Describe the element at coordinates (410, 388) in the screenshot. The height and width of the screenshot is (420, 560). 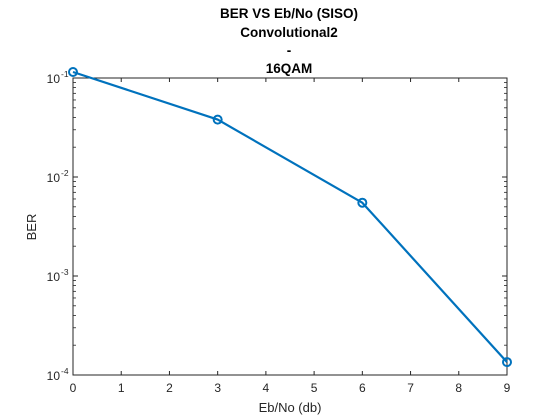
I see `x-tick-label: 7` at that location.